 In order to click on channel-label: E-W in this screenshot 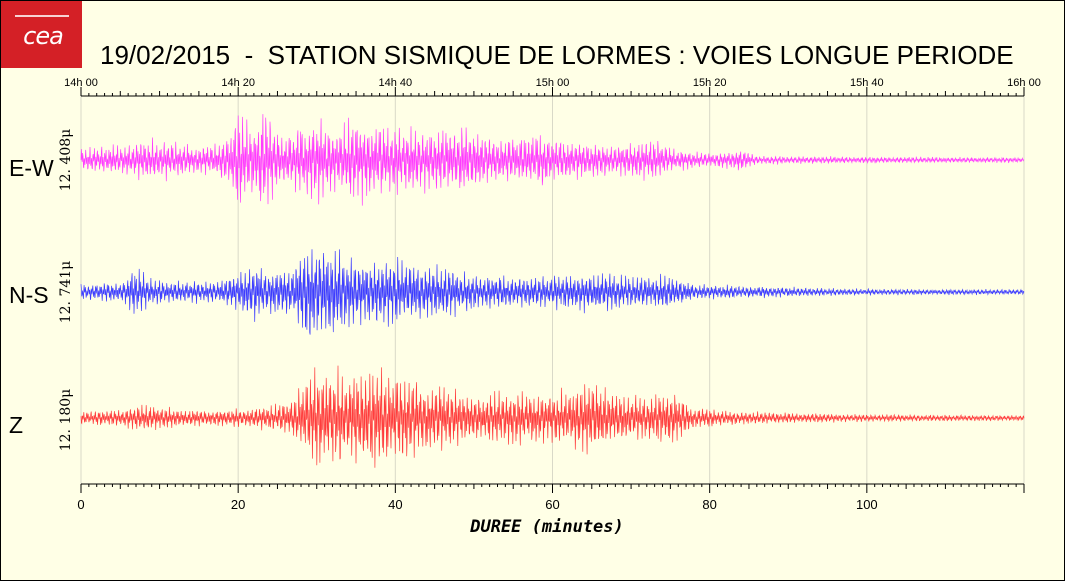, I will do `click(31, 168)`.